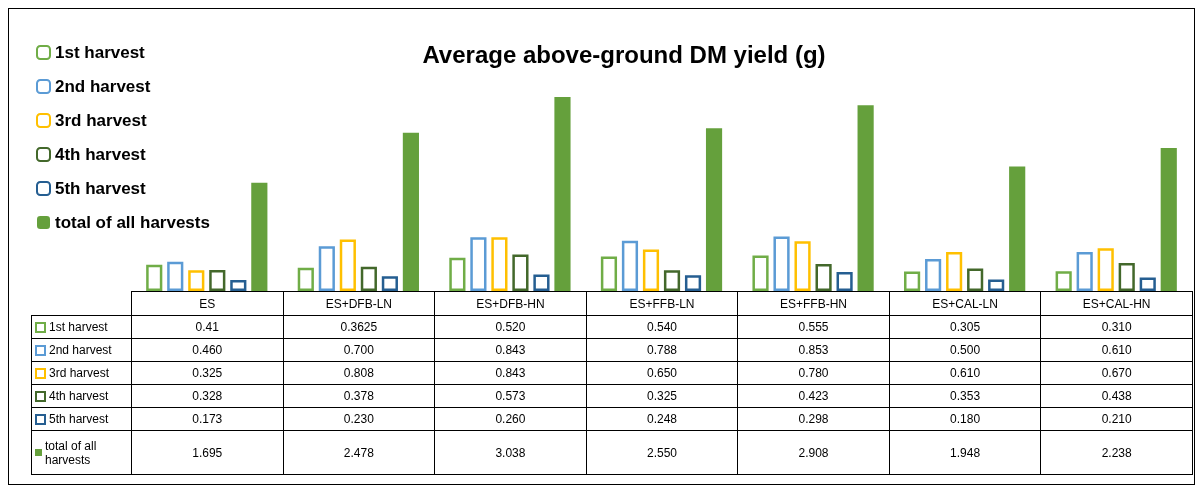 The width and height of the screenshot is (1201, 493). Describe the element at coordinates (359, 396) in the screenshot. I see `data-label: 0.378` at that location.